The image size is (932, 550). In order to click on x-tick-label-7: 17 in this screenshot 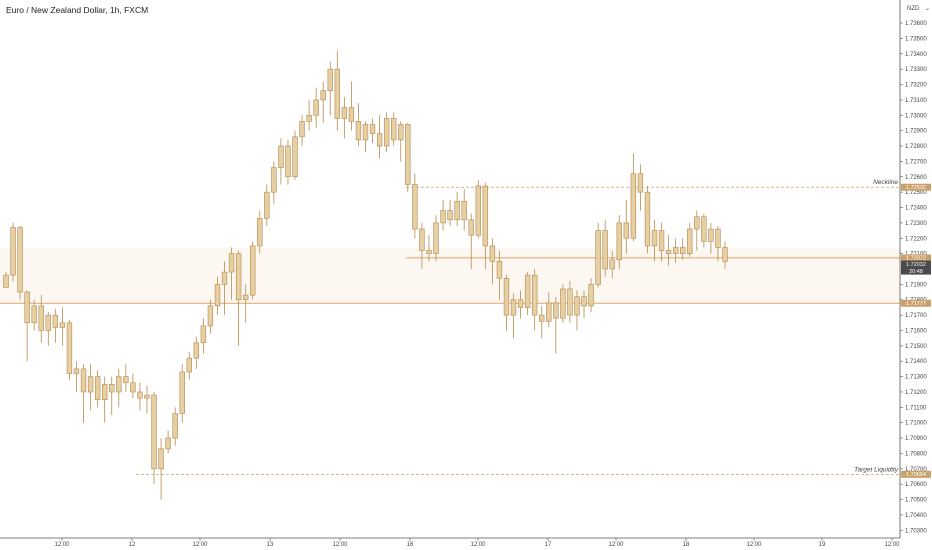, I will do `click(548, 545)`.